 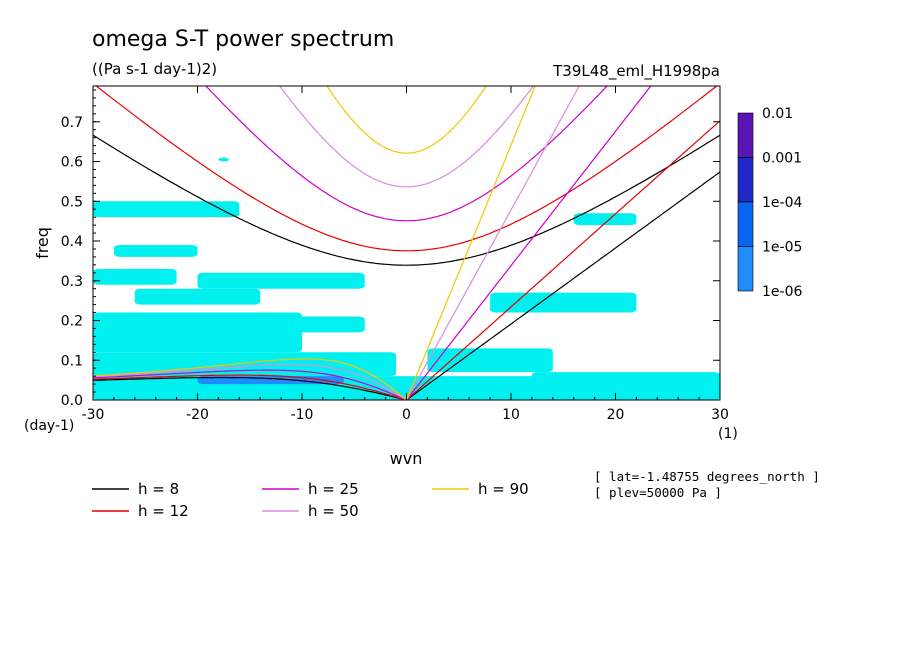 I want to click on y-tick-label: 0.5, so click(x=72, y=202).